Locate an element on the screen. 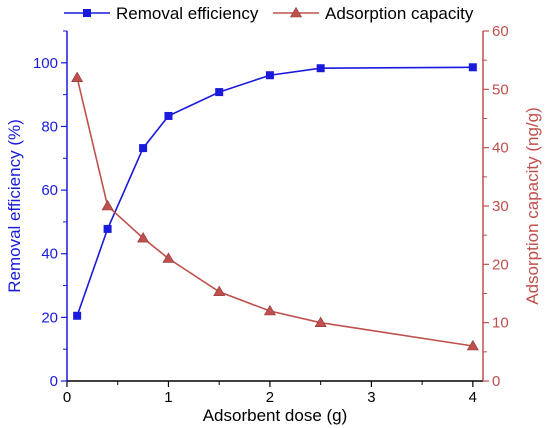 This screenshot has width=550, height=428. legend: Removal efficiency Adsorption capacity is located at coordinates (269, 13).